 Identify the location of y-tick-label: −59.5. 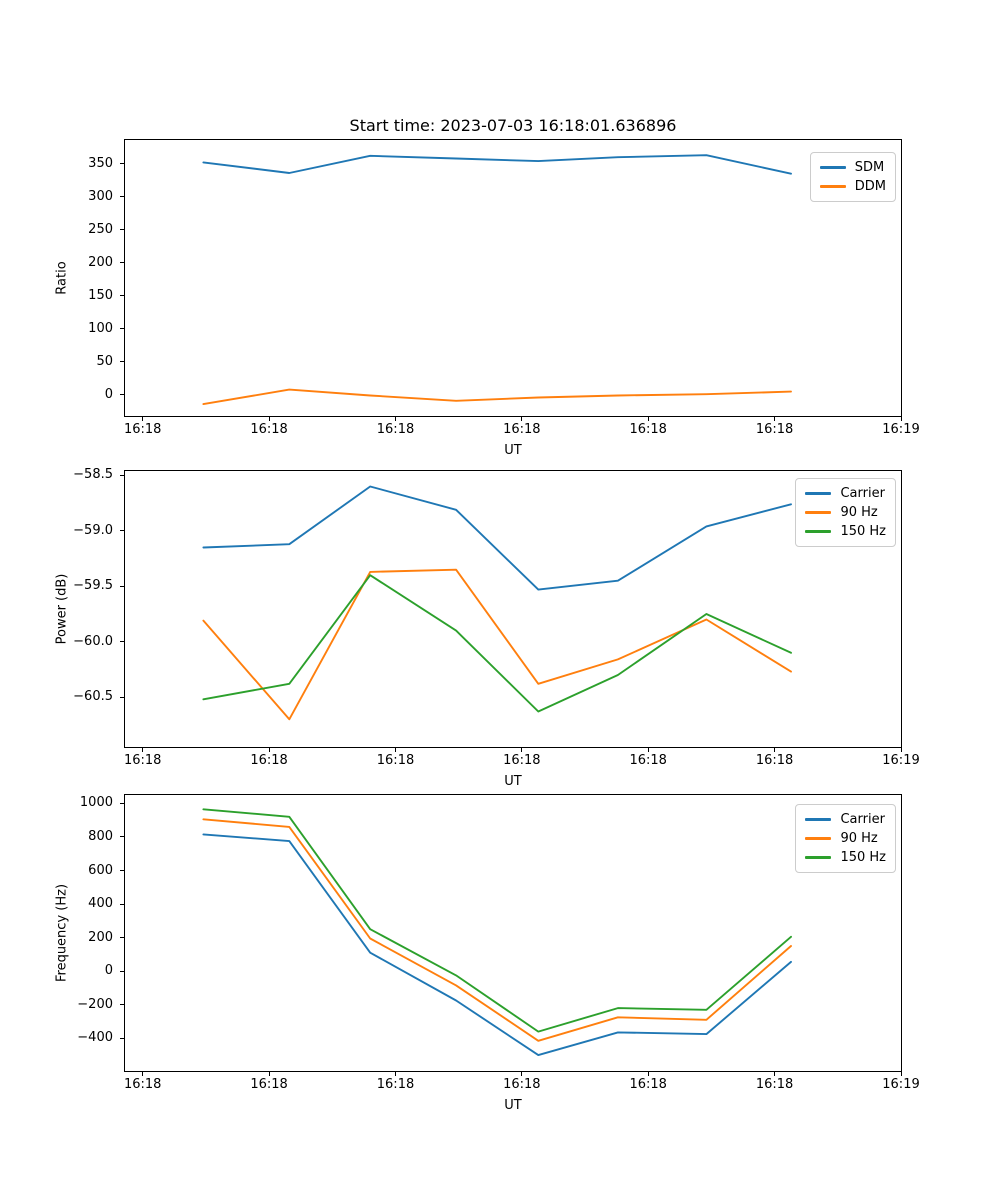
(93, 586).